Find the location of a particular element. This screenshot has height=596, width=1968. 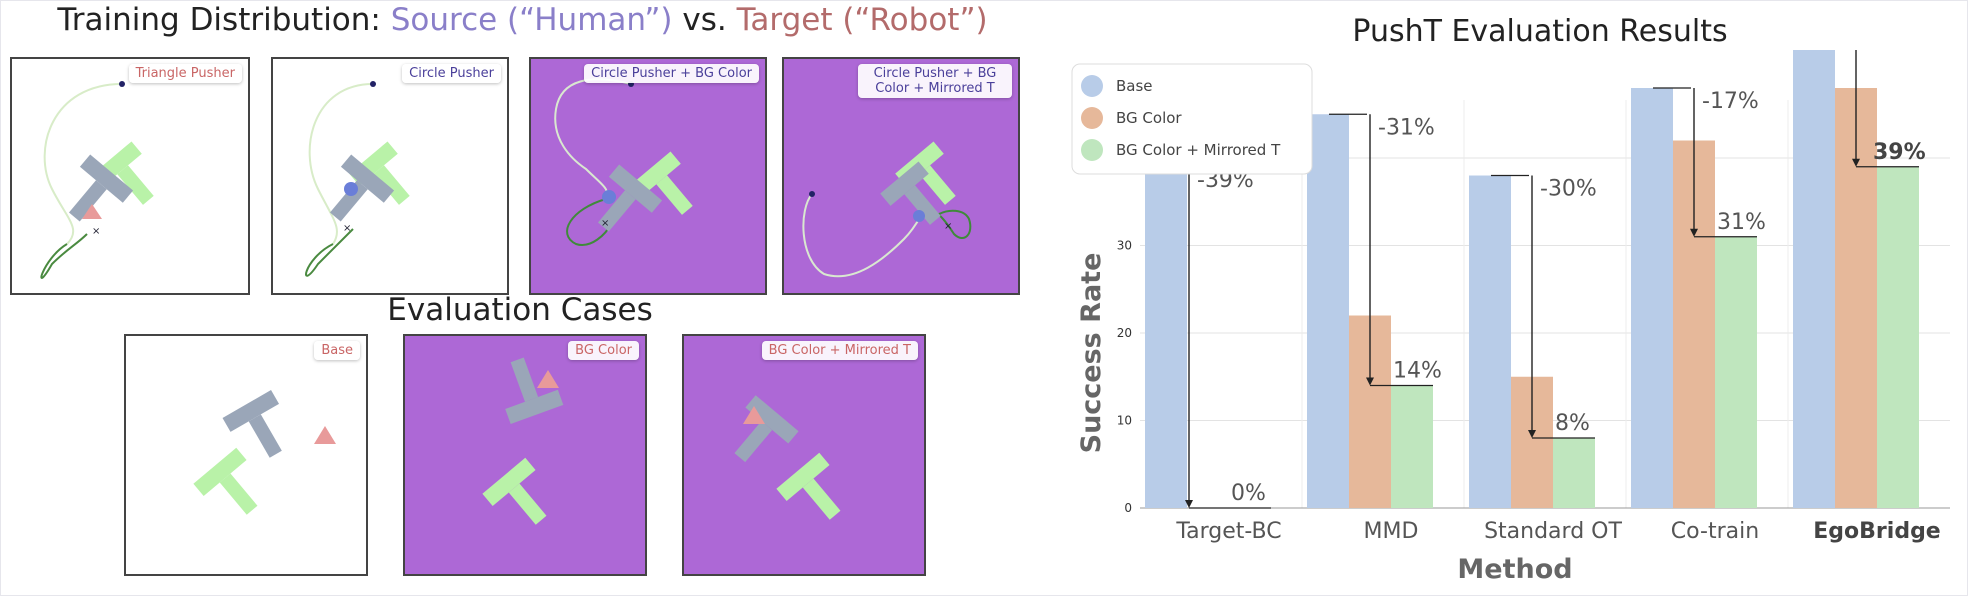

legend-entry: Base is located at coordinates (1134, 86).